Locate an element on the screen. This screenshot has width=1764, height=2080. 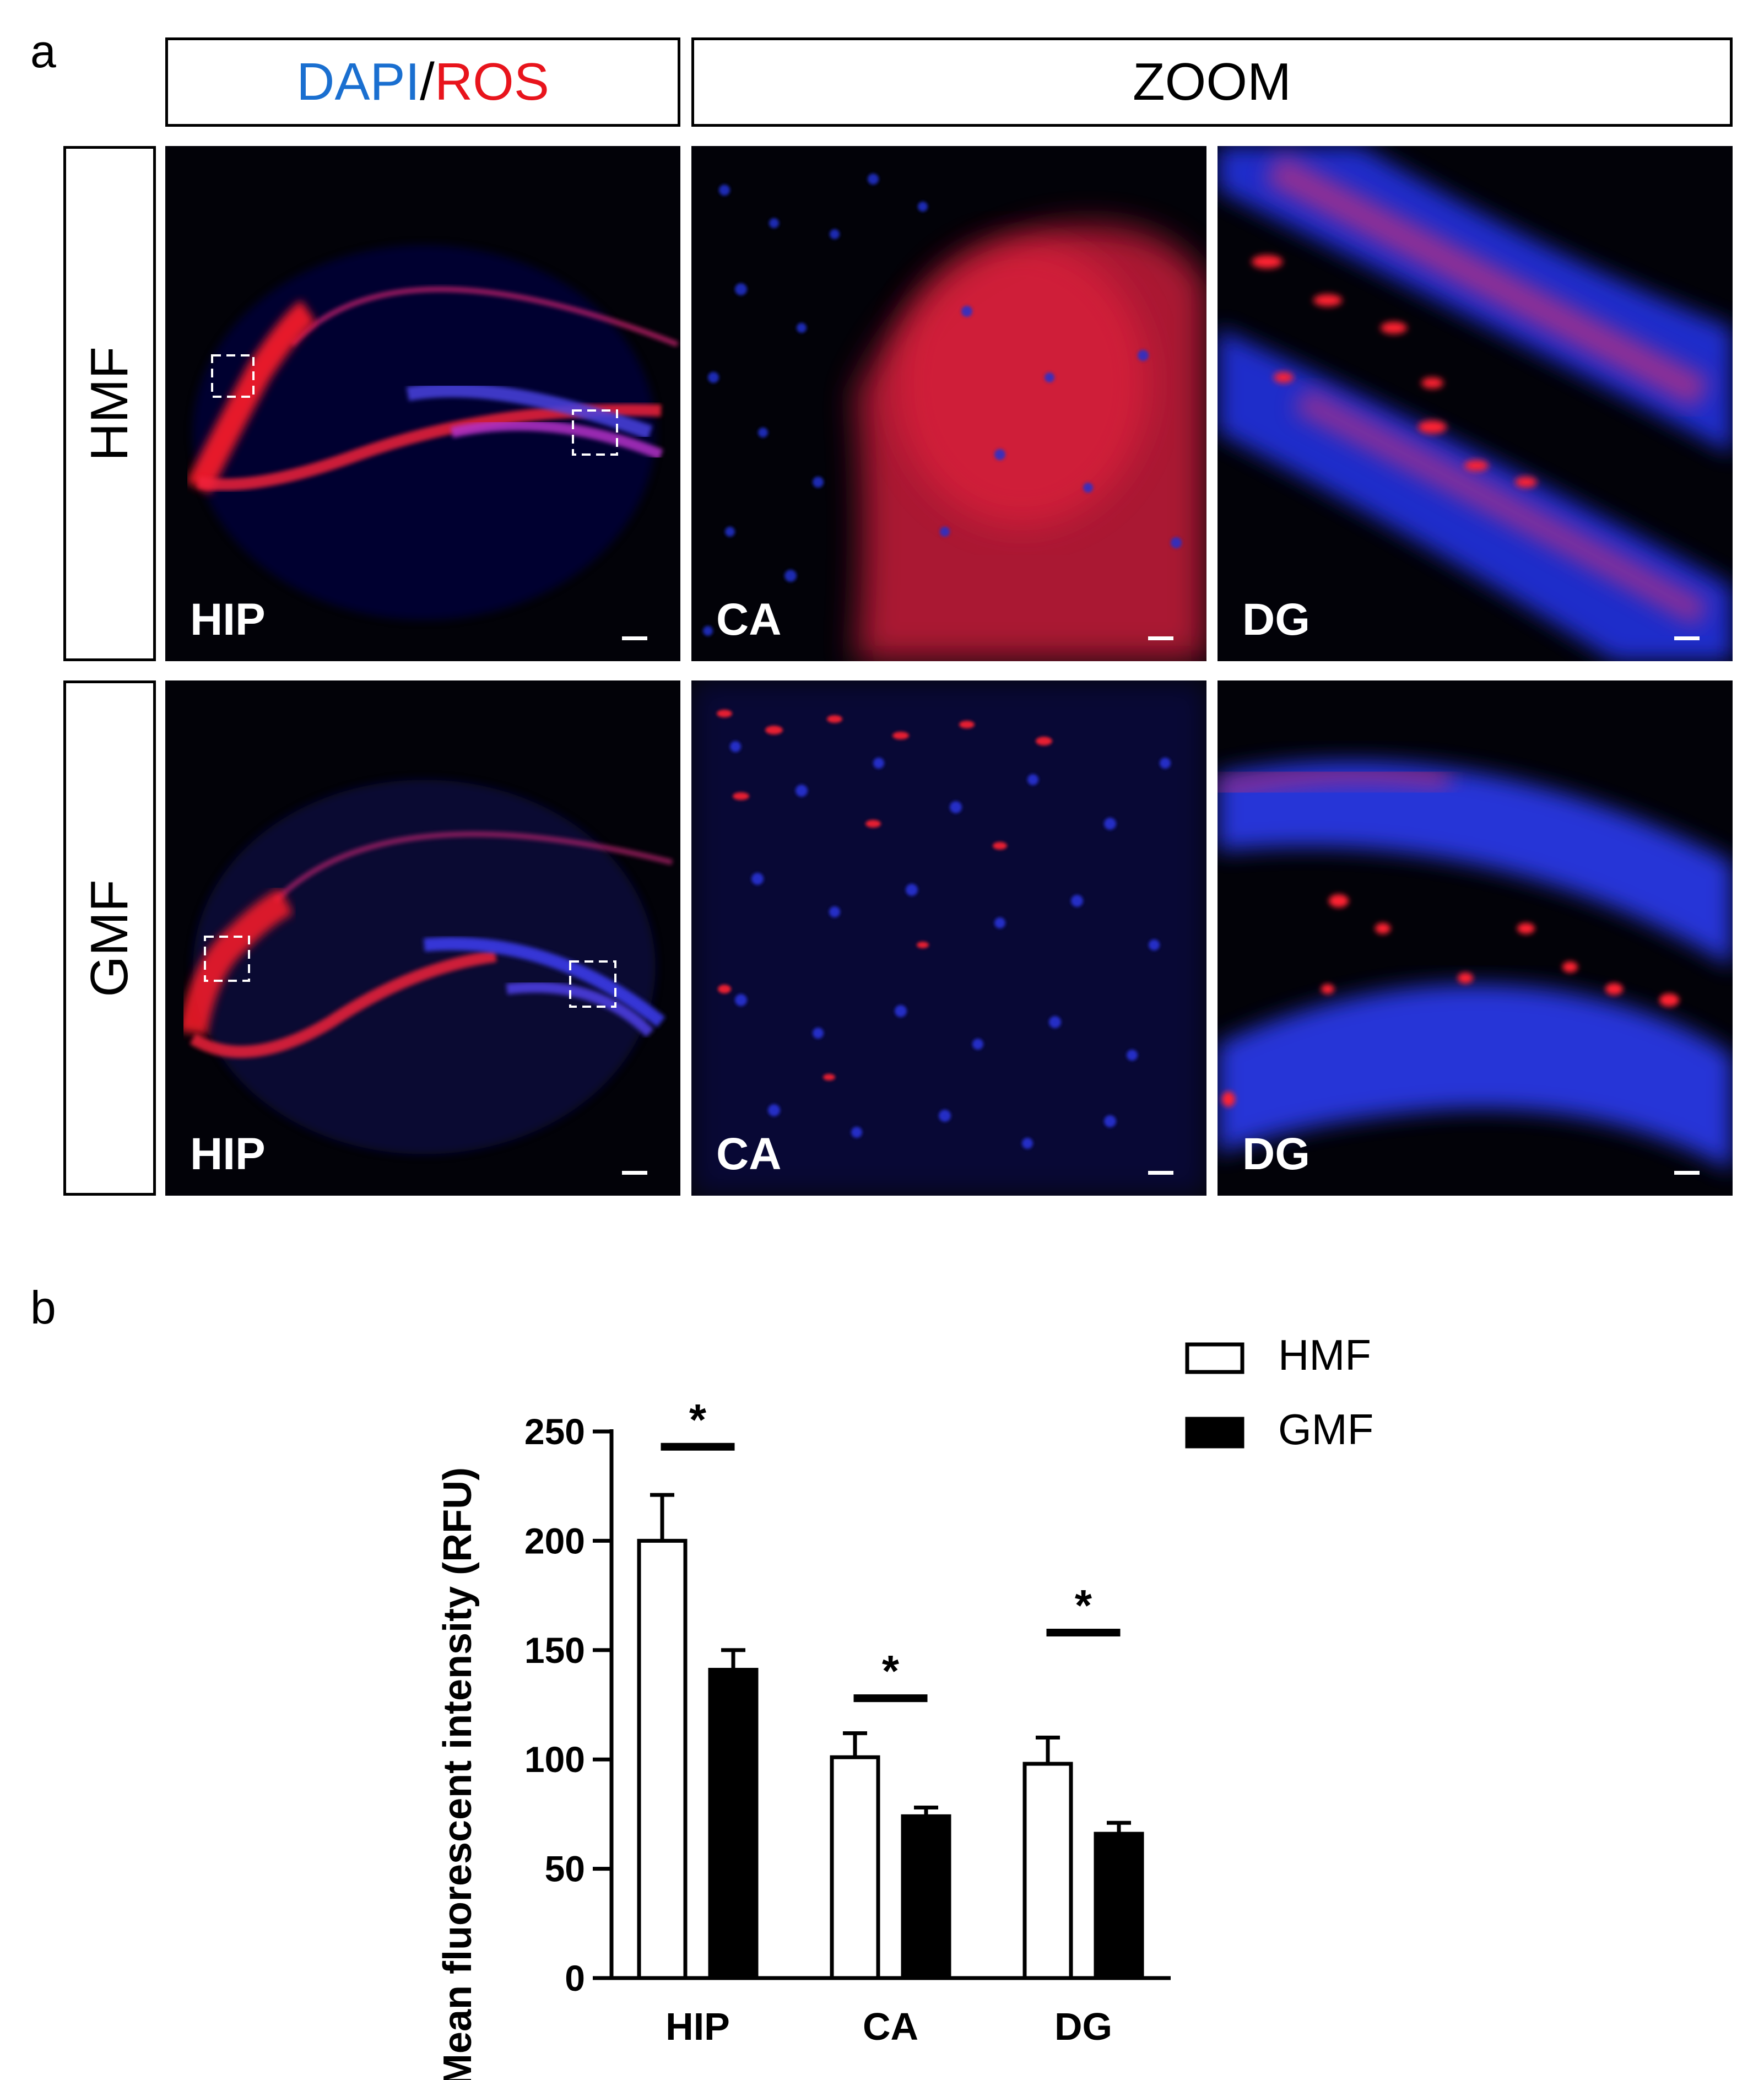
micrograph-hmf-dg: DG is located at coordinates (1475, 404).